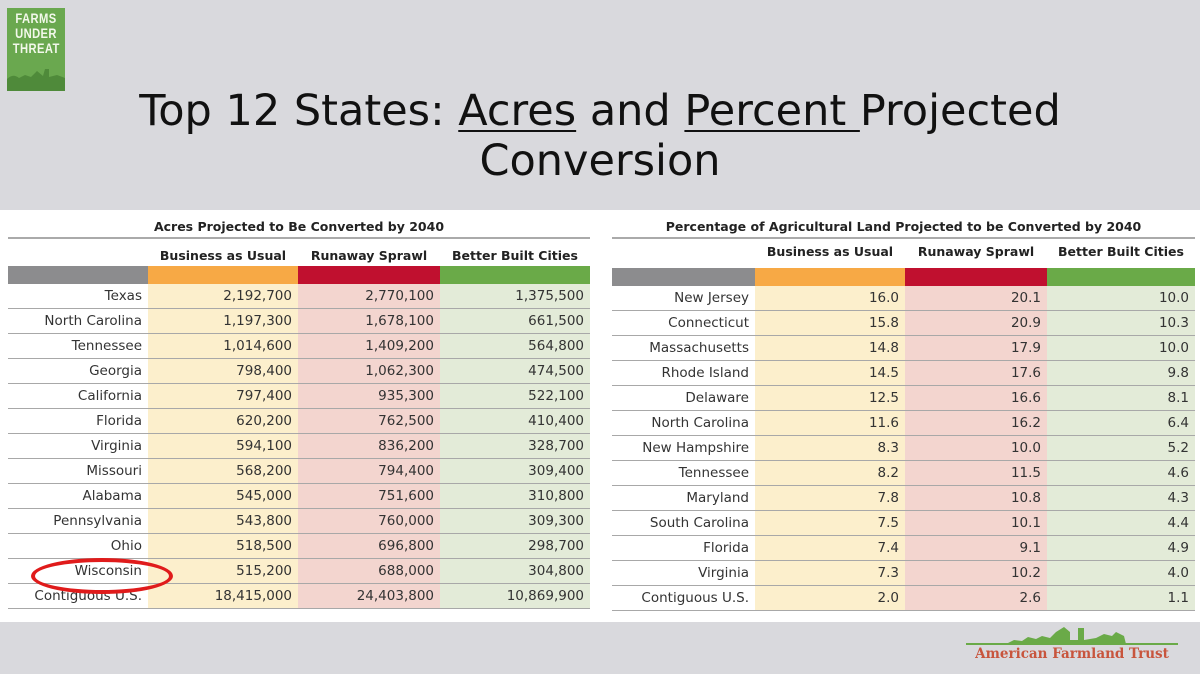 The width and height of the screenshot is (1200, 674). Describe the element at coordinates (903, 473) in the screenshot. I see `table-row: Tennessee 8.2 11.5 4.6` at that location.